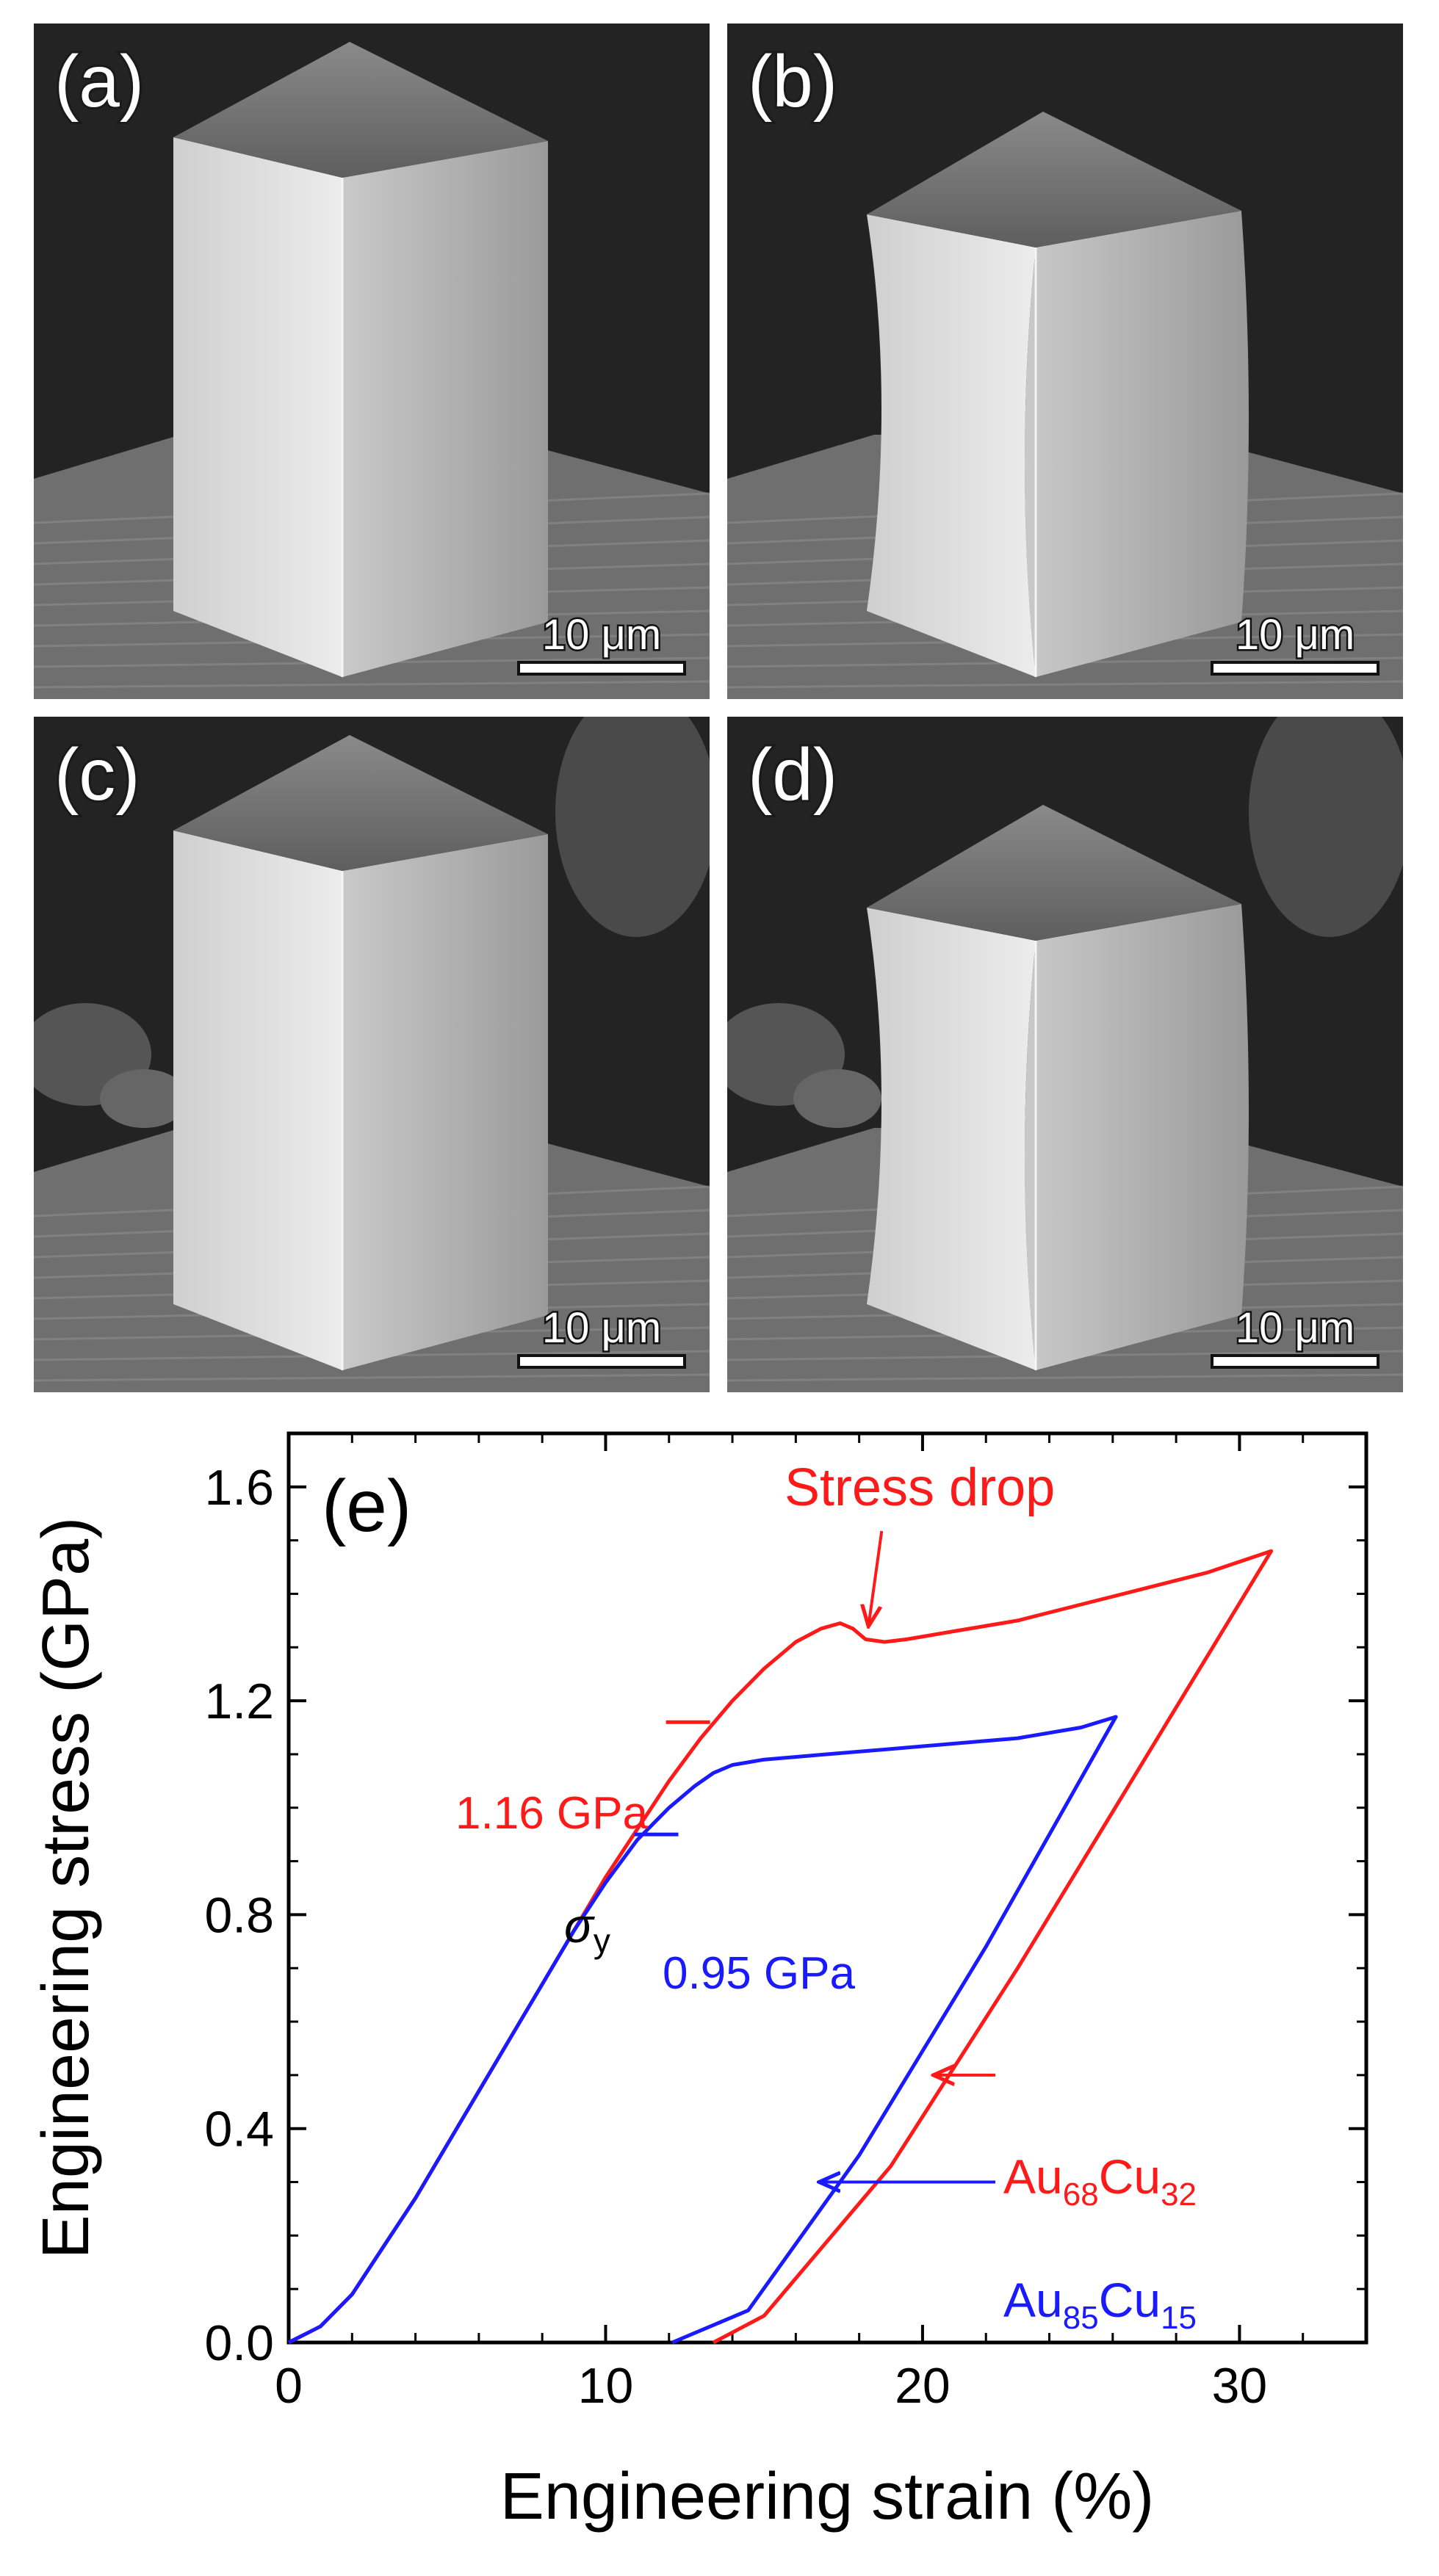 The width and height of the screenshot is (1439, 2576). Describe the element at coordinates (239, 1915) in the screenshot. I see `y-tick-label: 0.8` at that location.